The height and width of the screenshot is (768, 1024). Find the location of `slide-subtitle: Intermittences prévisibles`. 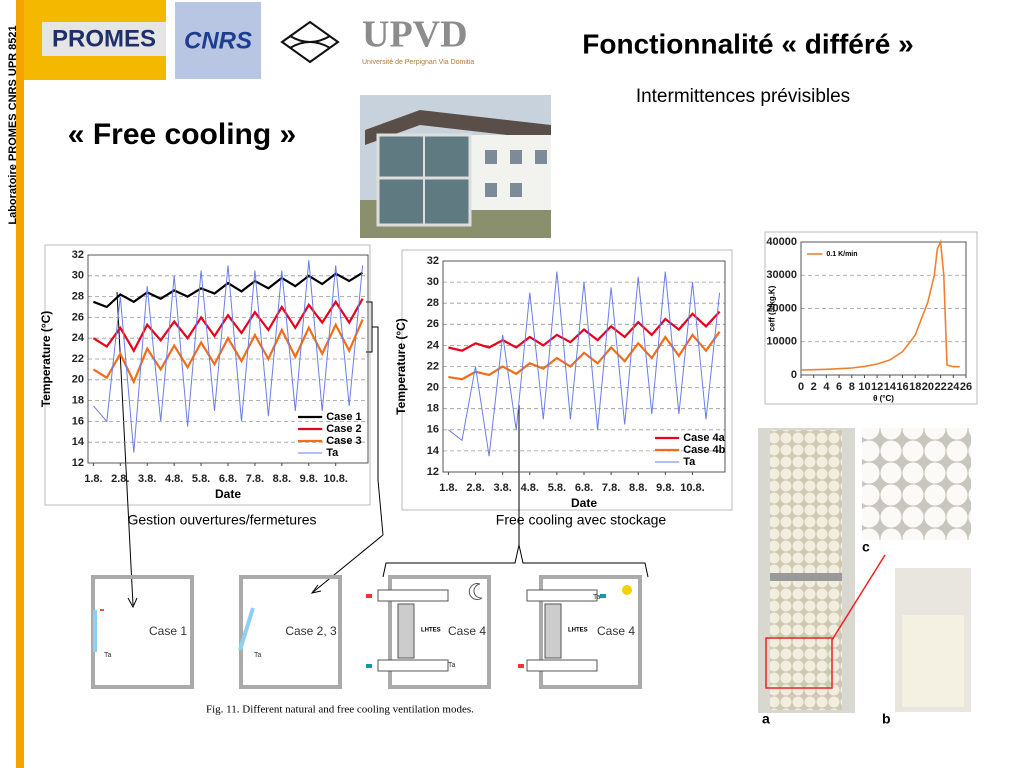

slide-subtitle: Intermittences prévisibles is located at coordinates (743, 96).